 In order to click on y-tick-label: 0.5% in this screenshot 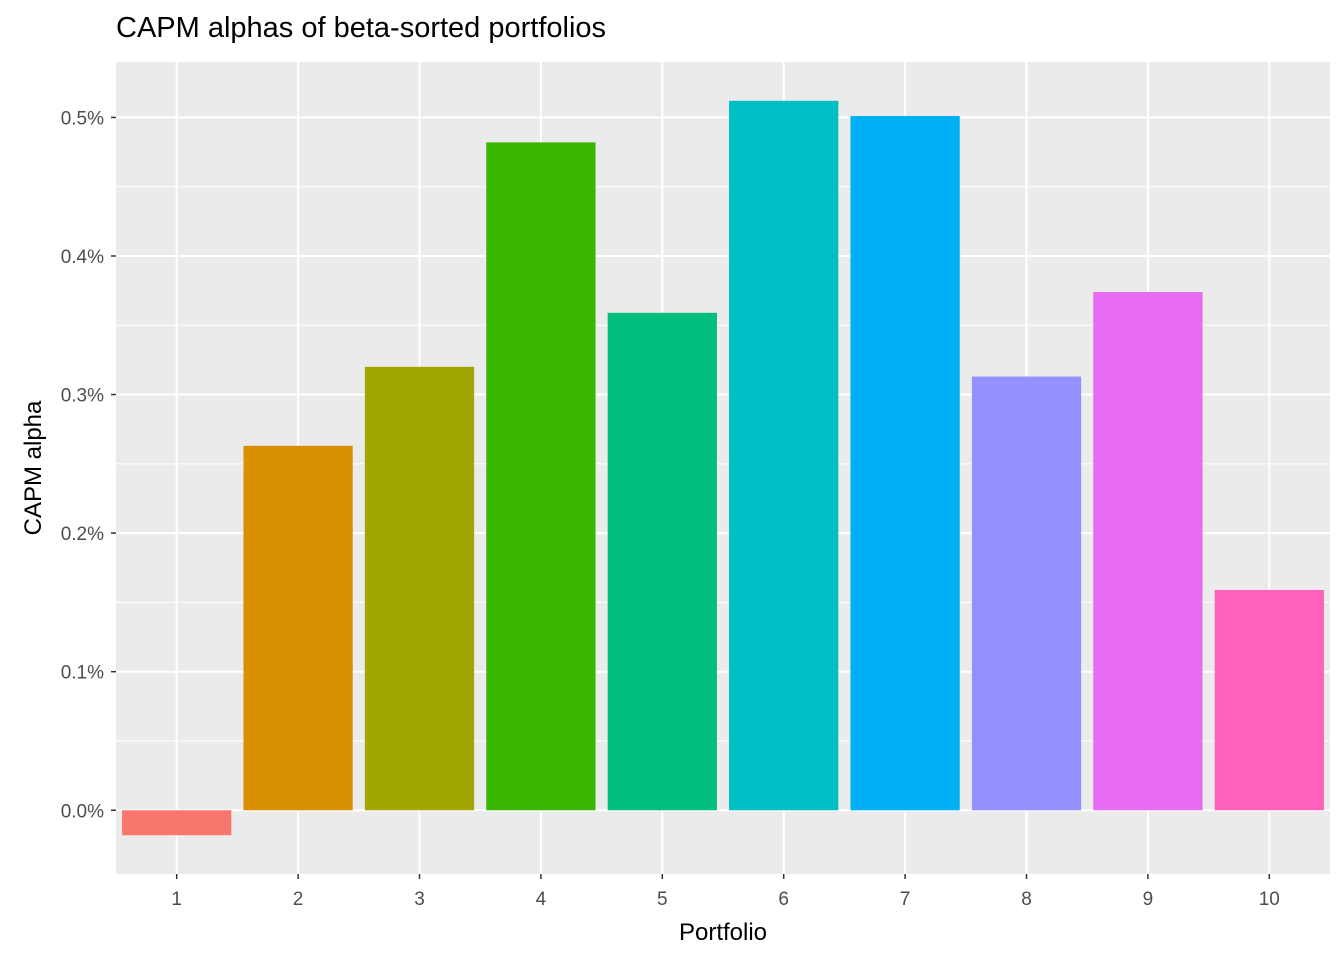, I will do `click(82, 118)`.